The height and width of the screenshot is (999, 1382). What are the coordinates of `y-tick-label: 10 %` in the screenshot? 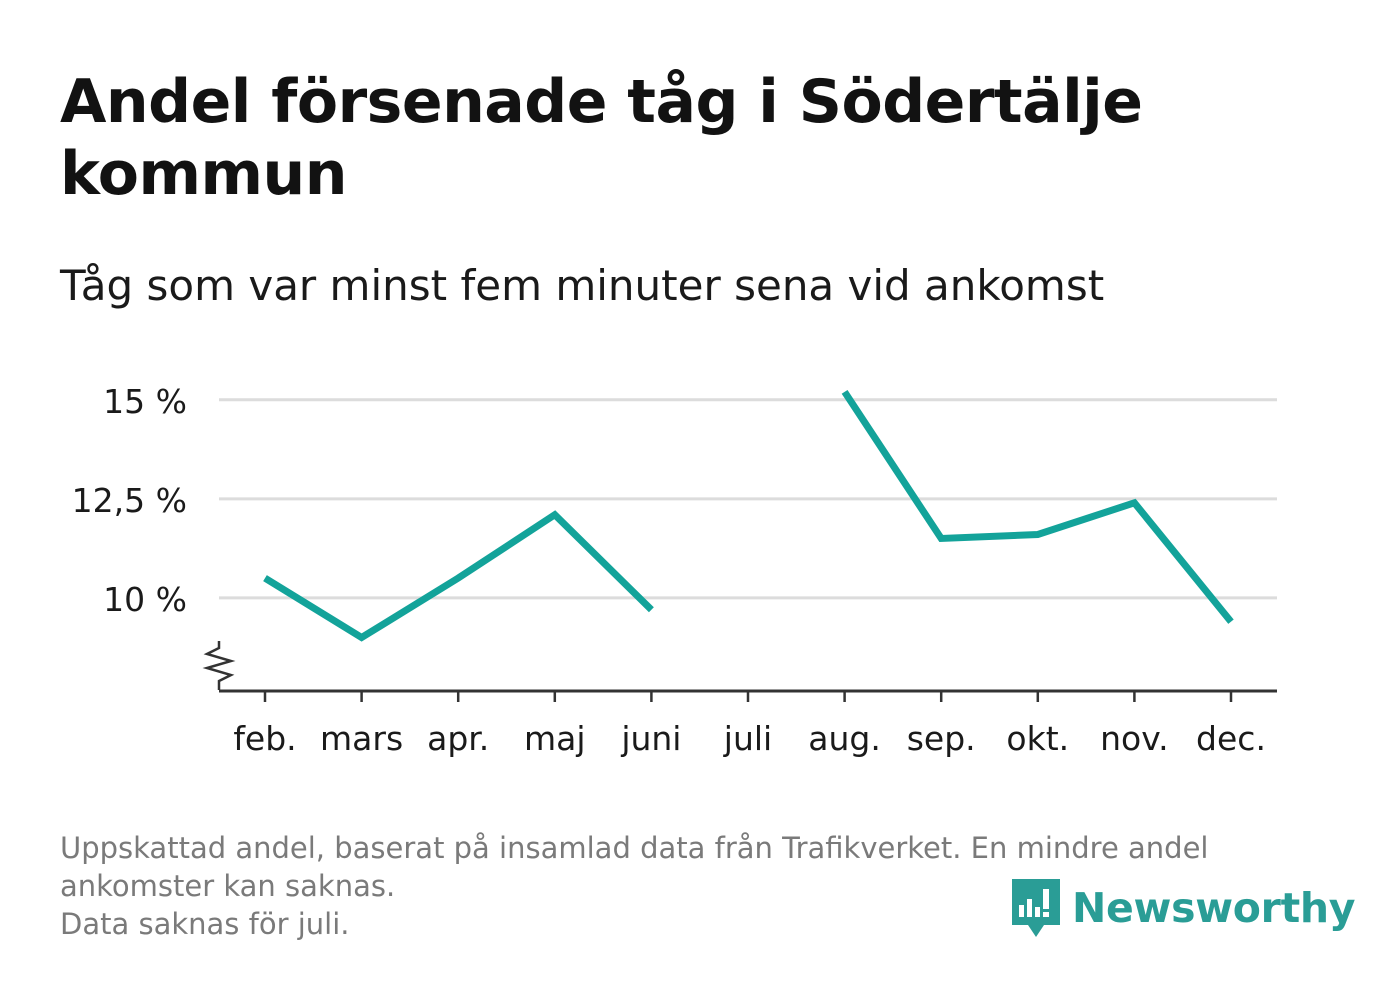 It's located at (145, 599).